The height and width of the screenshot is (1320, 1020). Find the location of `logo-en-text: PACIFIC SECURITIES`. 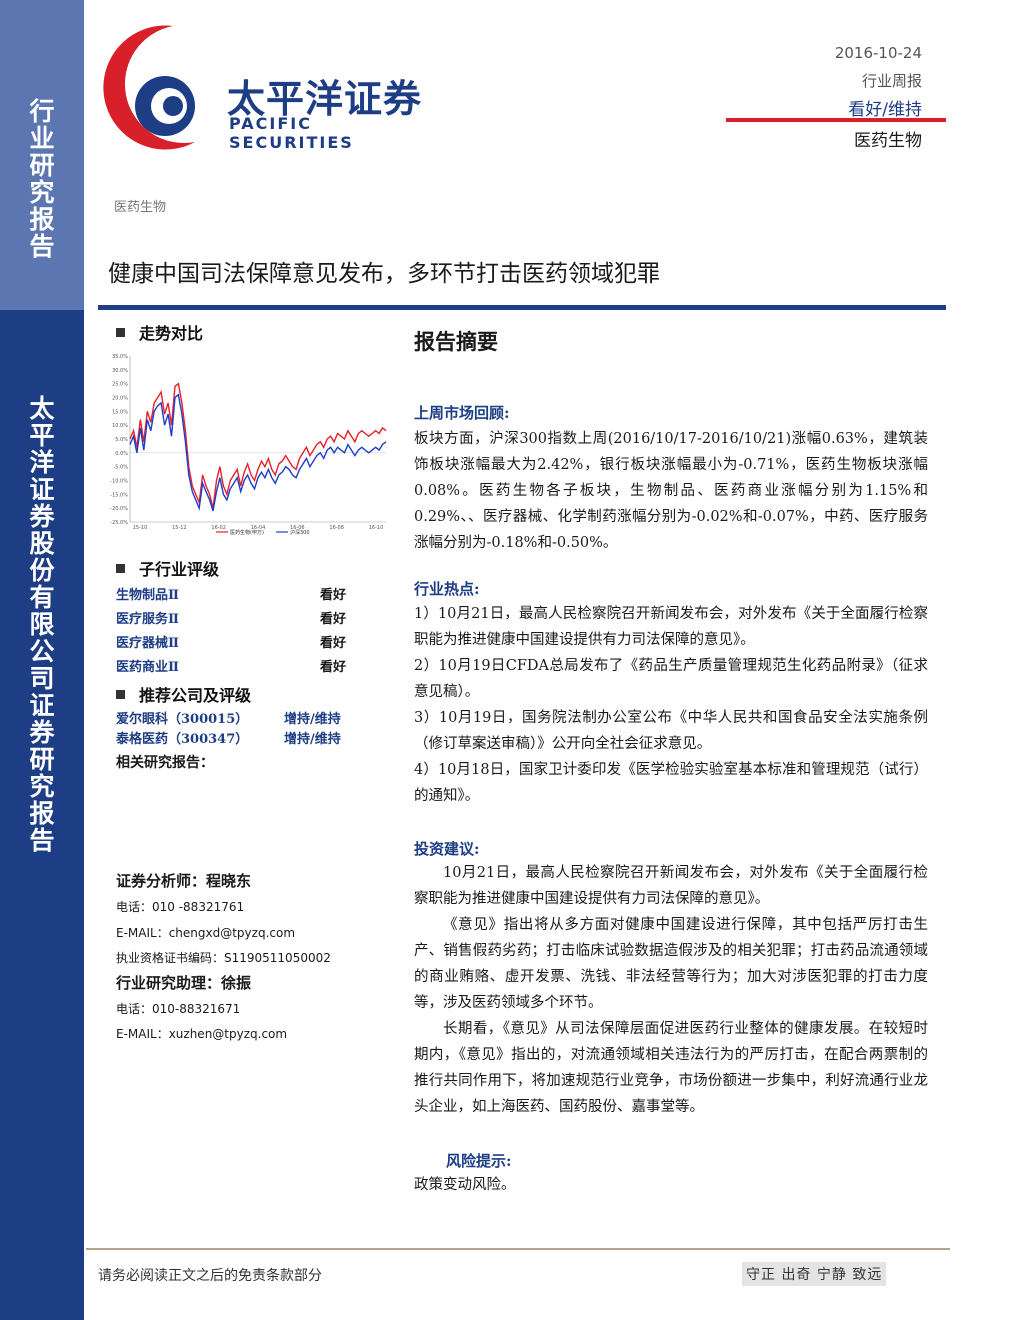

logo-en-text: PACIFIC SECURITIES is located at coordinates (291, 133).